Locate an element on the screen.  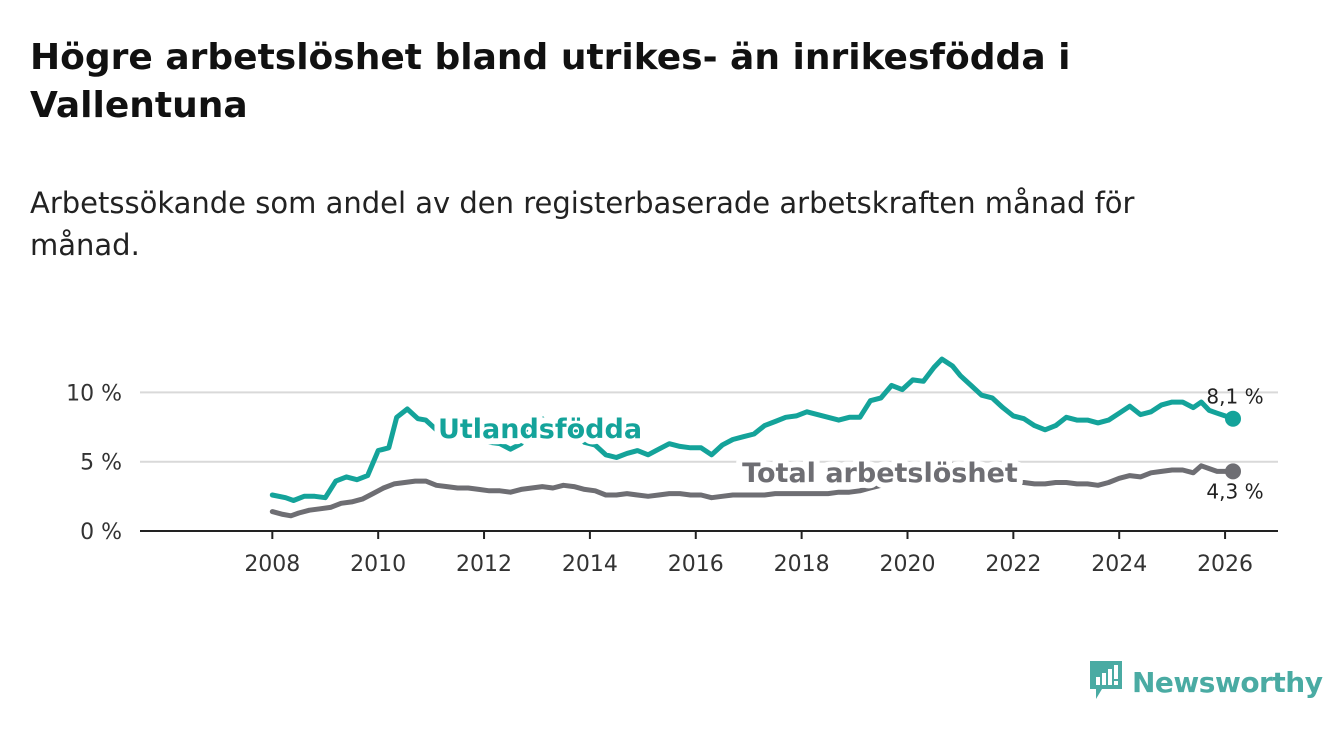
y-tick-label: 0 % is located at coordinates (101, 532).